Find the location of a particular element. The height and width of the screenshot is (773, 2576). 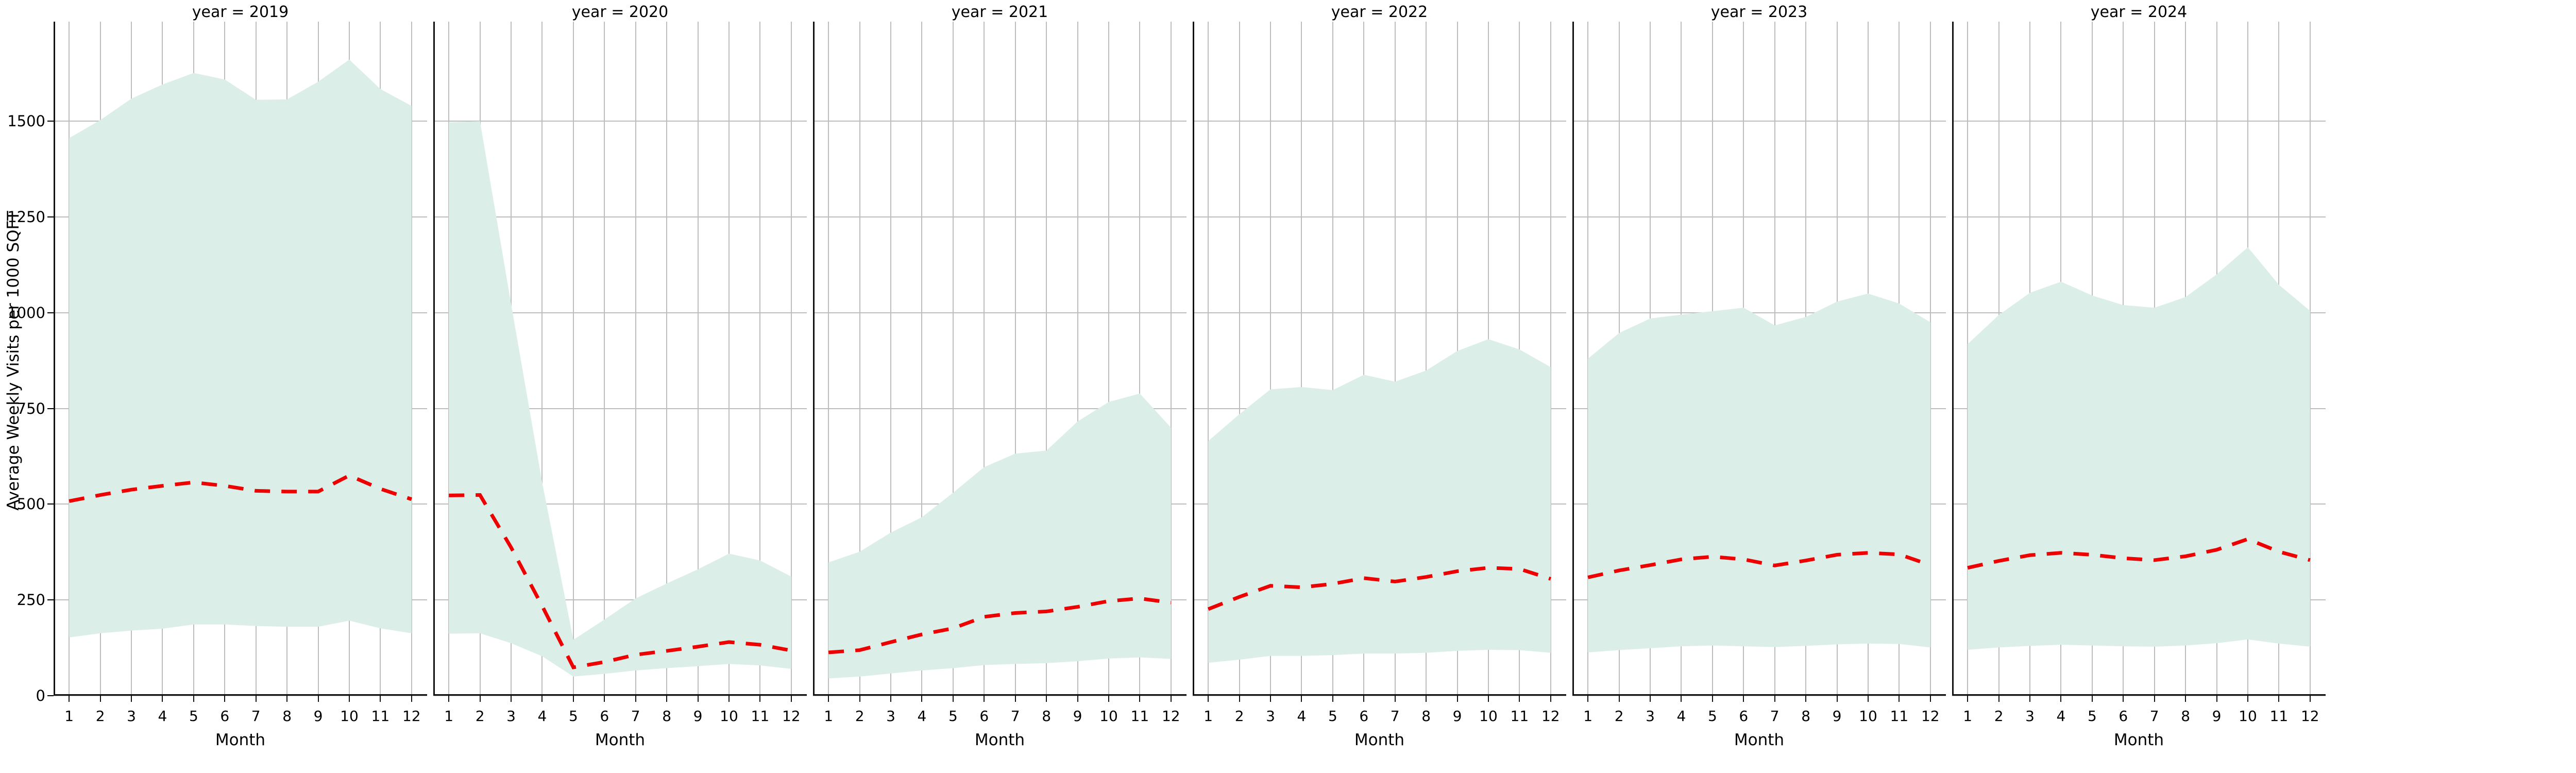

facet-panel-2019: year = 2019 1 2 3 4 5 6 7 8 9 10 11 12 Month is located at coordinates (240, 376).